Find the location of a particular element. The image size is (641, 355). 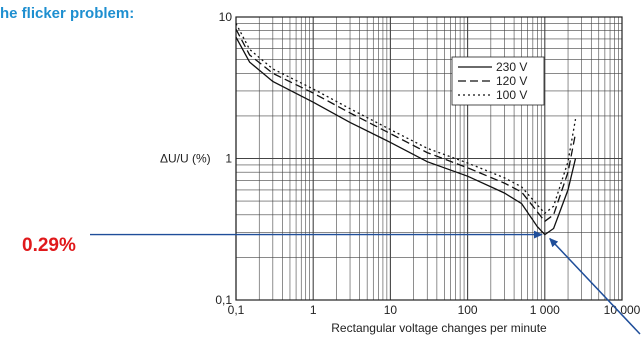

y-axis-label: ΔU/U (%) is located at coordinates (185, 159).